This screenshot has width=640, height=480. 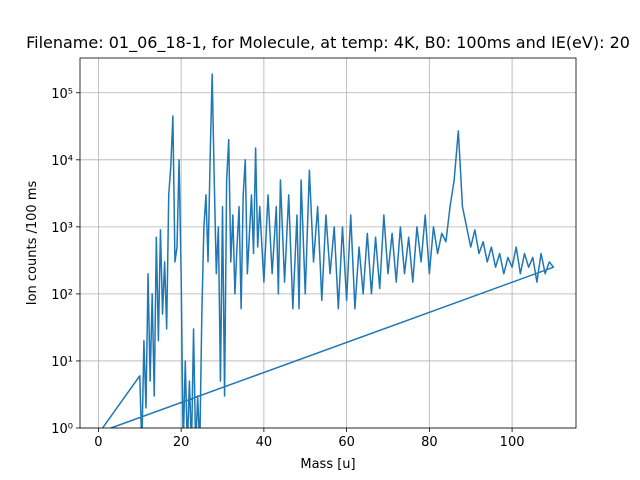 I want to click on y-tick-label: 10³, so click(x=62, y=228).